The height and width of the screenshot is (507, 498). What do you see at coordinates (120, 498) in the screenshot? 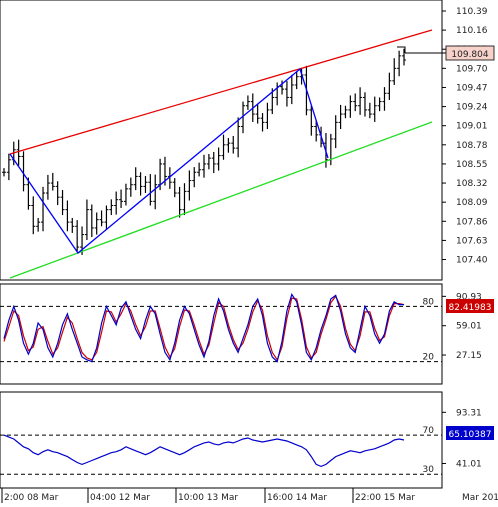
I see `x-tick-label: 04:00 12 Mar` at bounding box center [120, 498].